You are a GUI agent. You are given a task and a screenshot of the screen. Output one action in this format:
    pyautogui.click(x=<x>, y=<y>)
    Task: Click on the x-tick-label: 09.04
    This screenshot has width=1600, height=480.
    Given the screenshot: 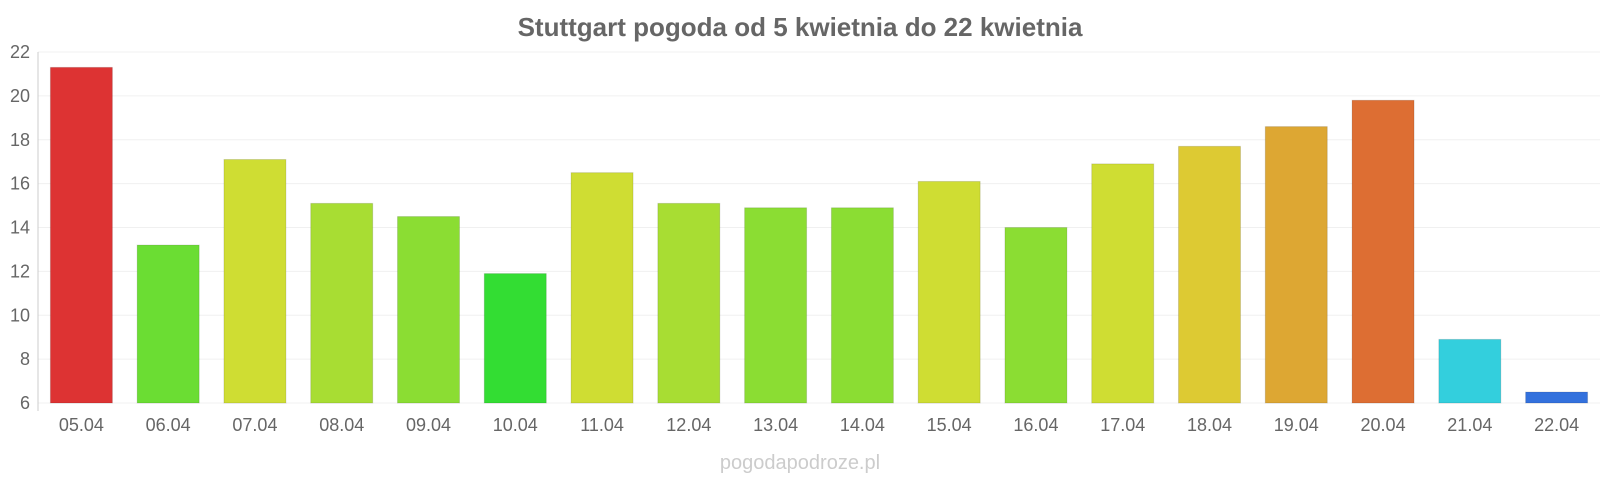 What is the action you would take?
    pyautogui.click(x=428, y=425)
    